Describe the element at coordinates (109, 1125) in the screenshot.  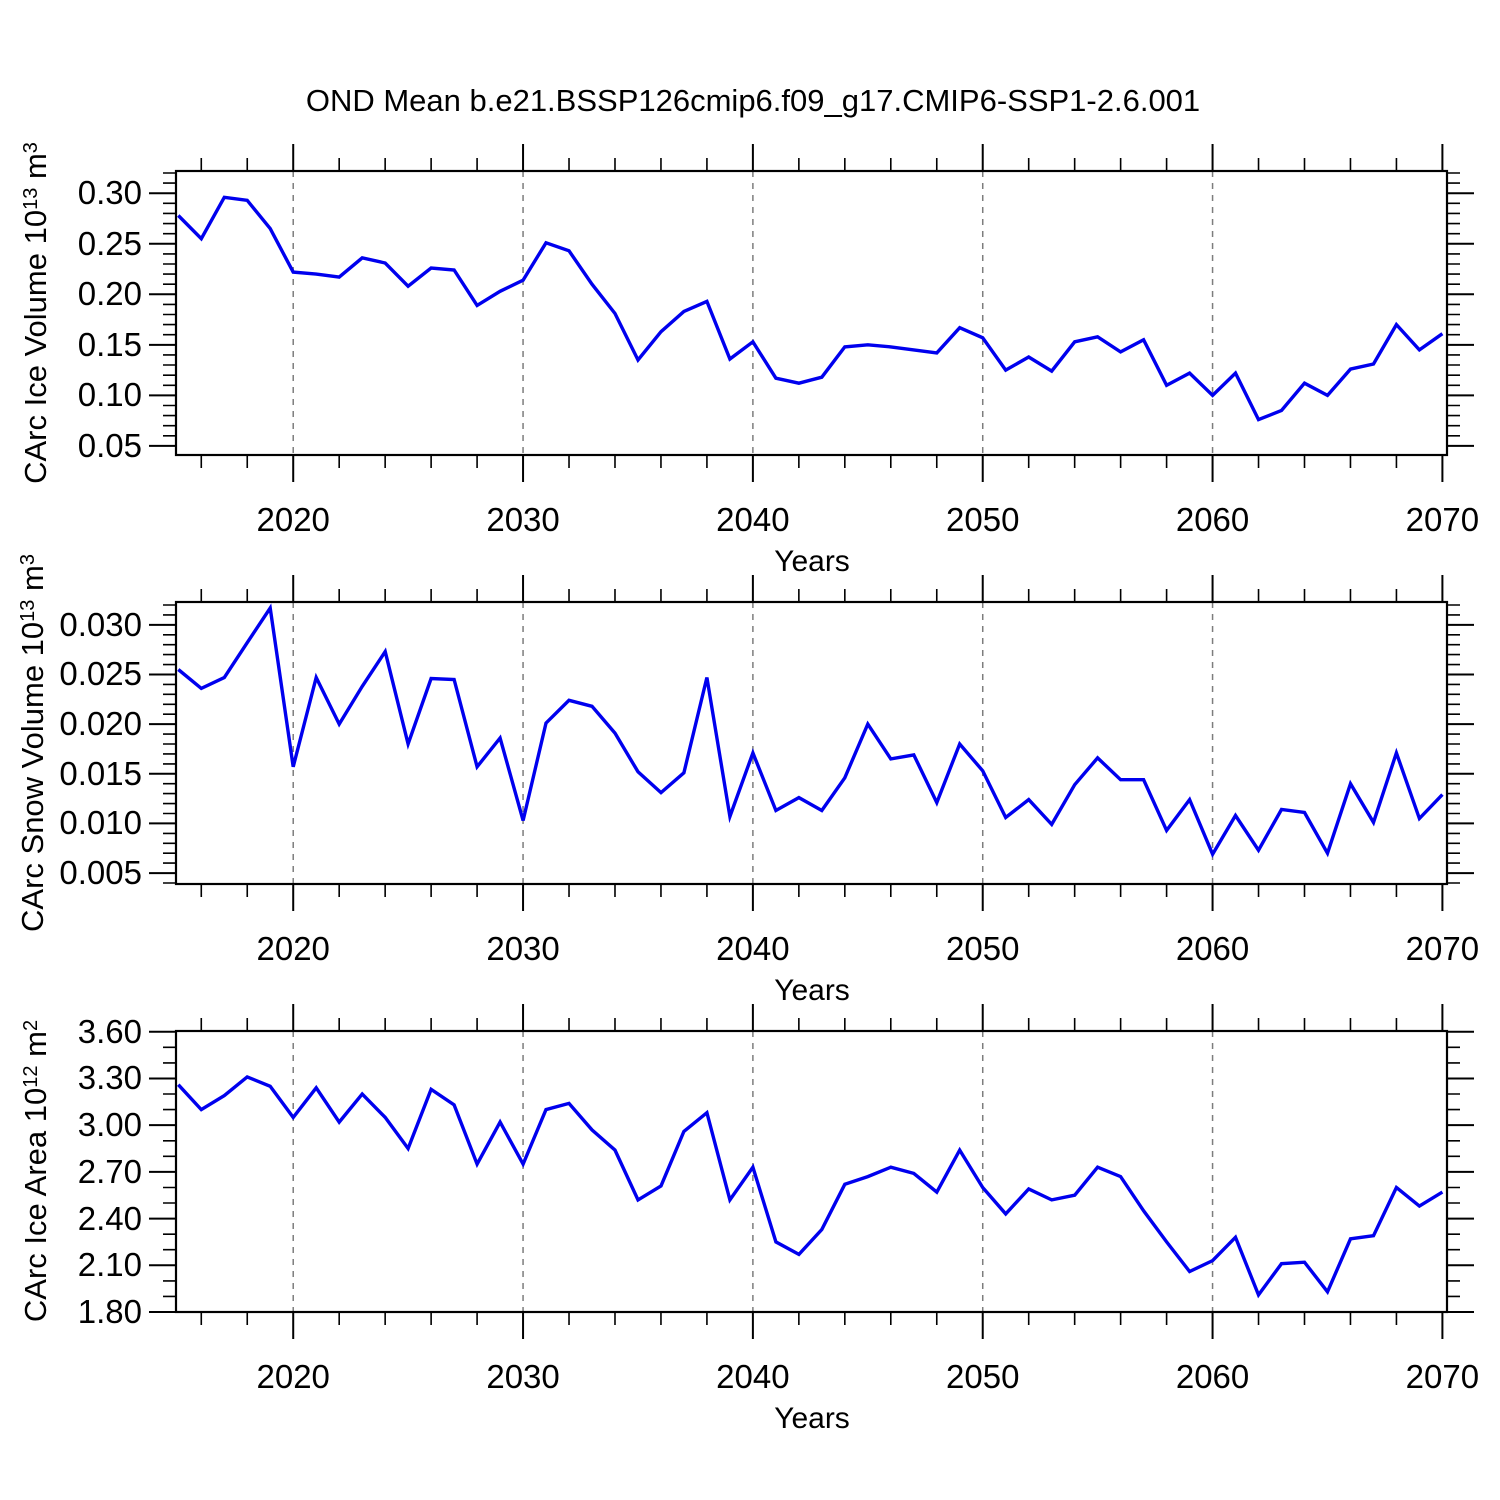
I see `y-tick-label: 3.00` at that location.